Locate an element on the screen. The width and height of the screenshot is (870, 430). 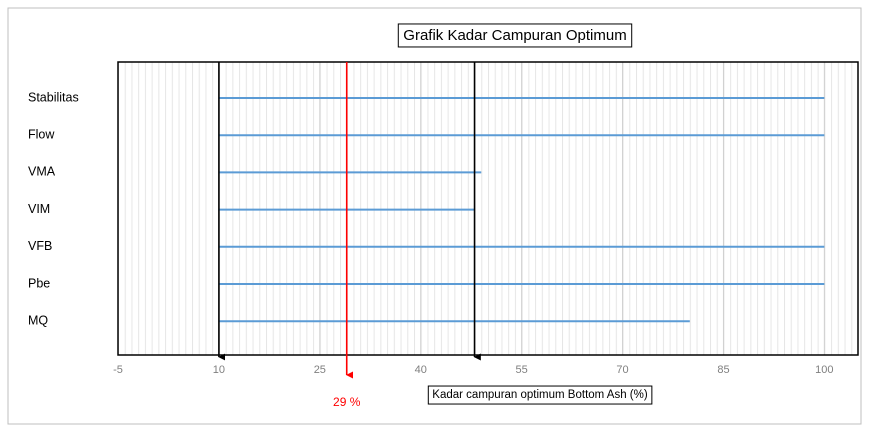
x-tick-label: 70 is located at coordinates (622, 370).